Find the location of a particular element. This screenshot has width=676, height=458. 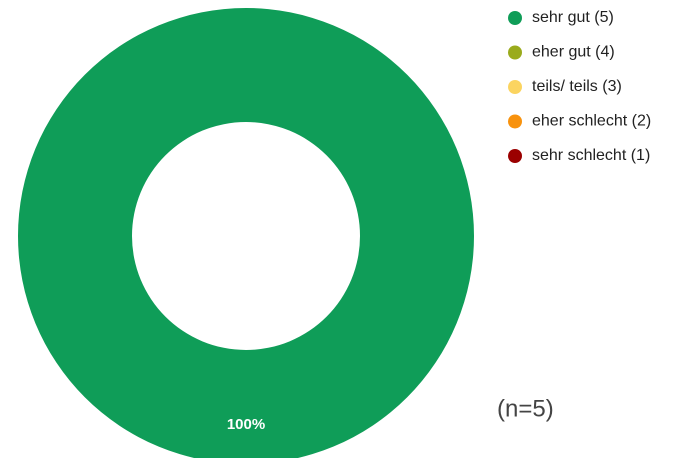

data-label: 100% is located at coordinates (246, 424).